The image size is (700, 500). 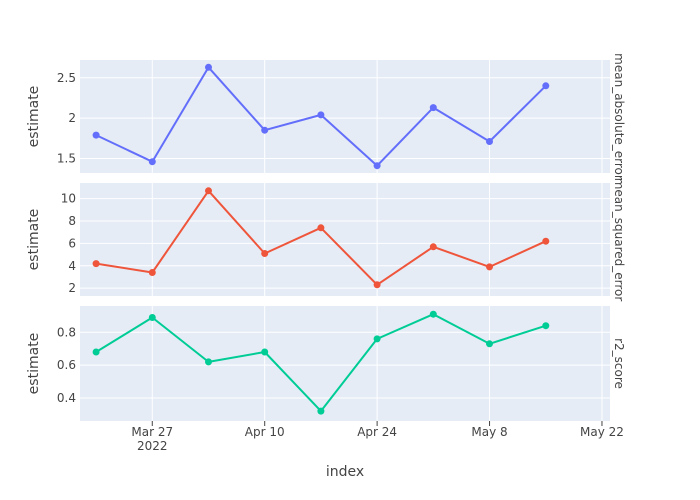 What do you see at coordinates (619, 240) in the screenshot?
I see `facet-label: mean_squared_error` at bounding box center [619, 240].